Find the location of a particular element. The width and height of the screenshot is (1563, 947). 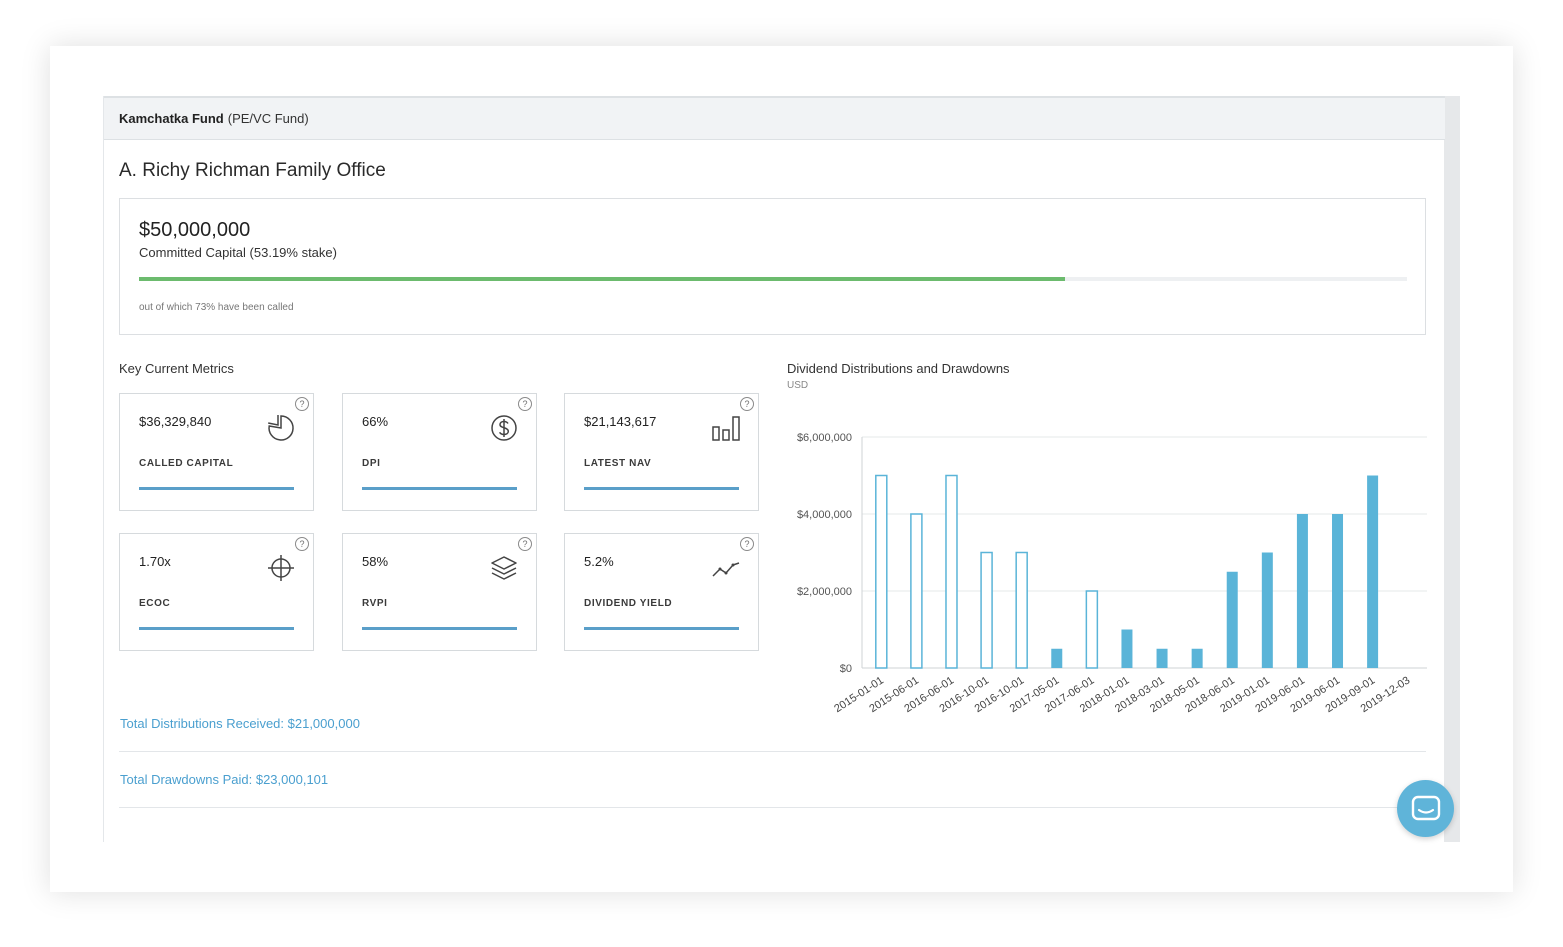

metric-label: DPI is located at coordinates (371, 463).